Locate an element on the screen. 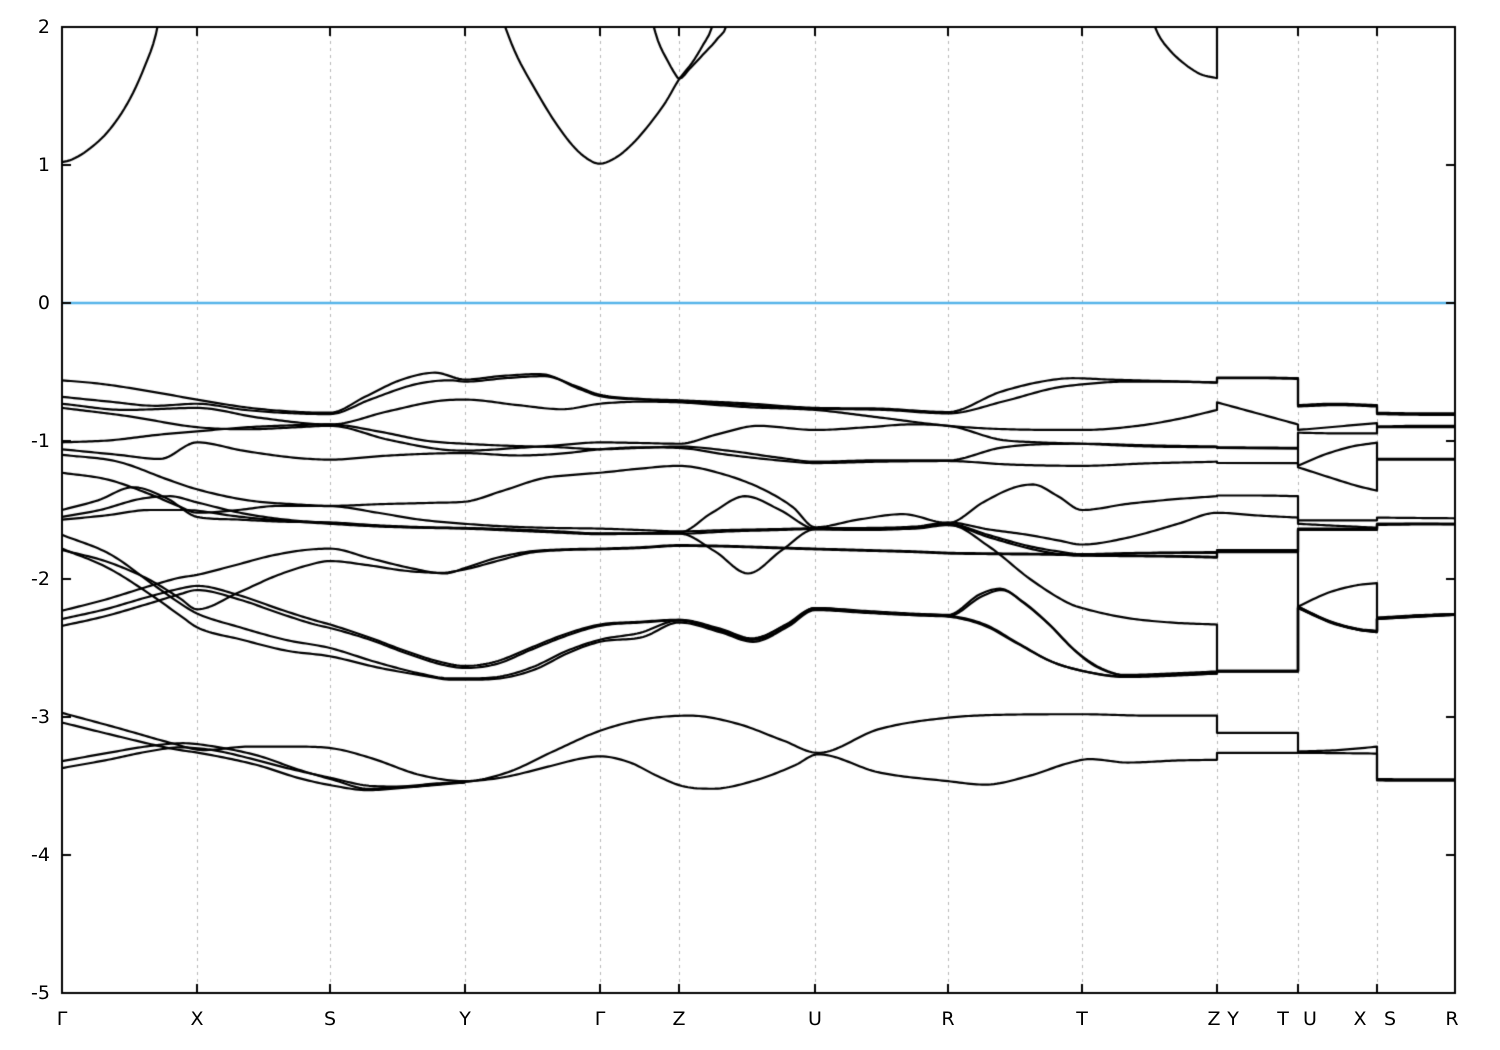 The height and width of the screenshot is (1050, 1500). y-tick-label: -1 is located at coordinates (40, 441).